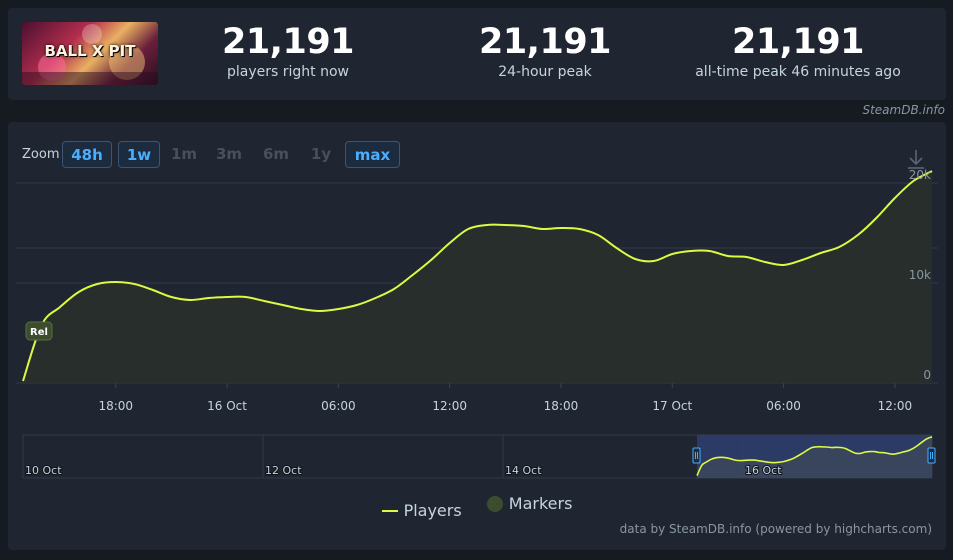  Describe the element at coordinates (545, 42) in the screenshot. I see `stat-24h-peak-value: 21,191` at that location.